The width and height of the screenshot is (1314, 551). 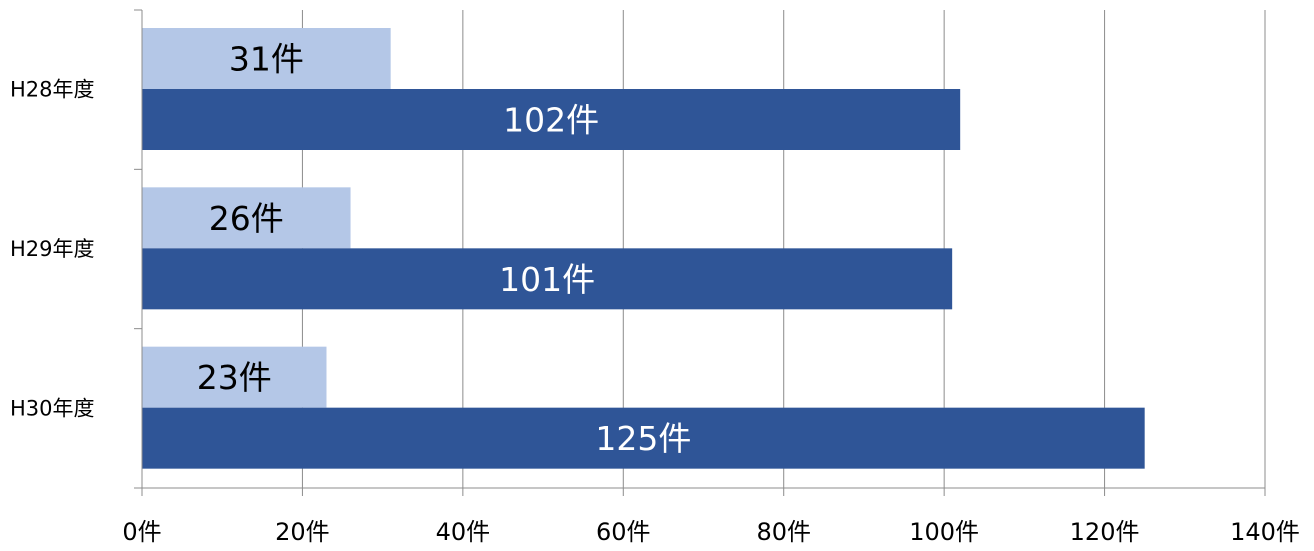 I want to click on data-label: 101件, so click(x=547, y=279).